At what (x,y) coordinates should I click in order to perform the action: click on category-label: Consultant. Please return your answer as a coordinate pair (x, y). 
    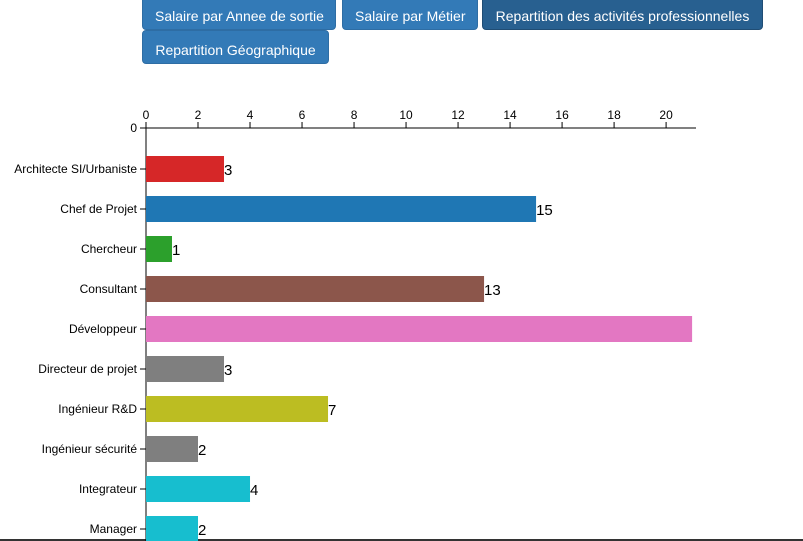
    Looking at the image, I should click on (109, 289).